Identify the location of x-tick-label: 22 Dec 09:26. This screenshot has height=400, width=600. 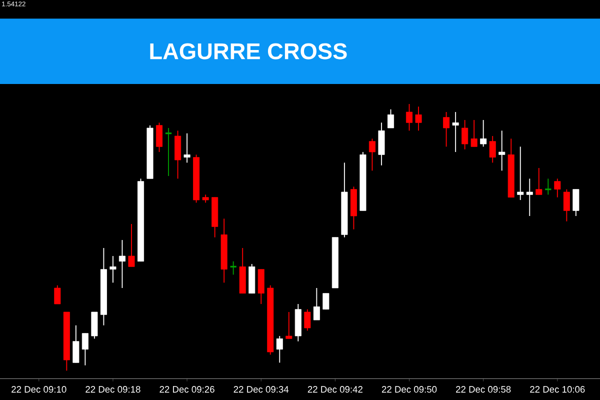
(187, 389).